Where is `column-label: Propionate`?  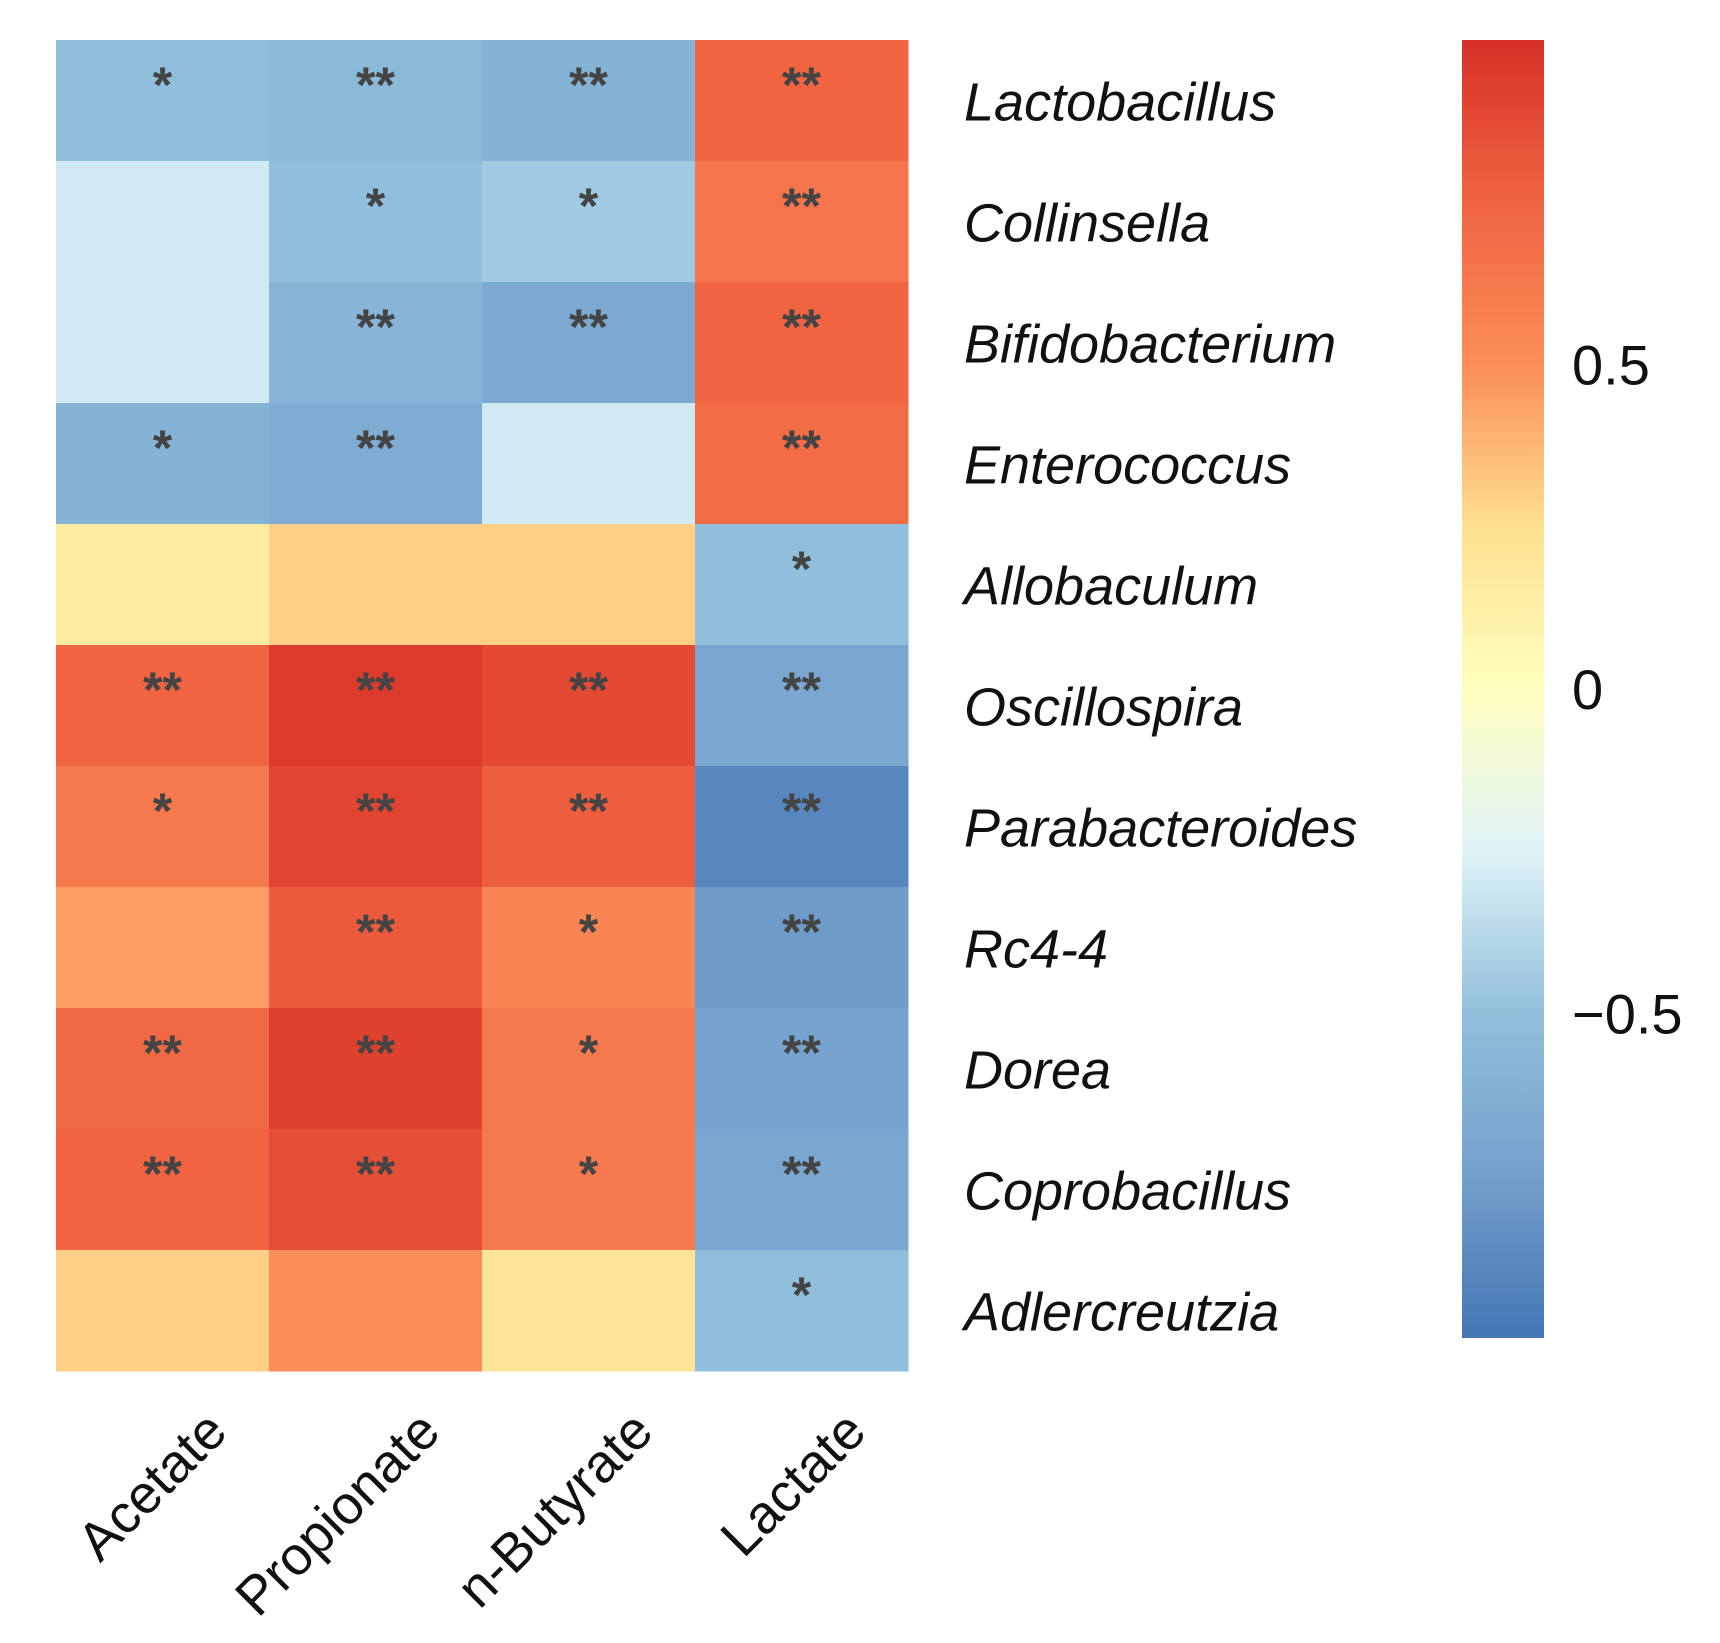
column-label: Propionate is located at coordinates (337, 1513).